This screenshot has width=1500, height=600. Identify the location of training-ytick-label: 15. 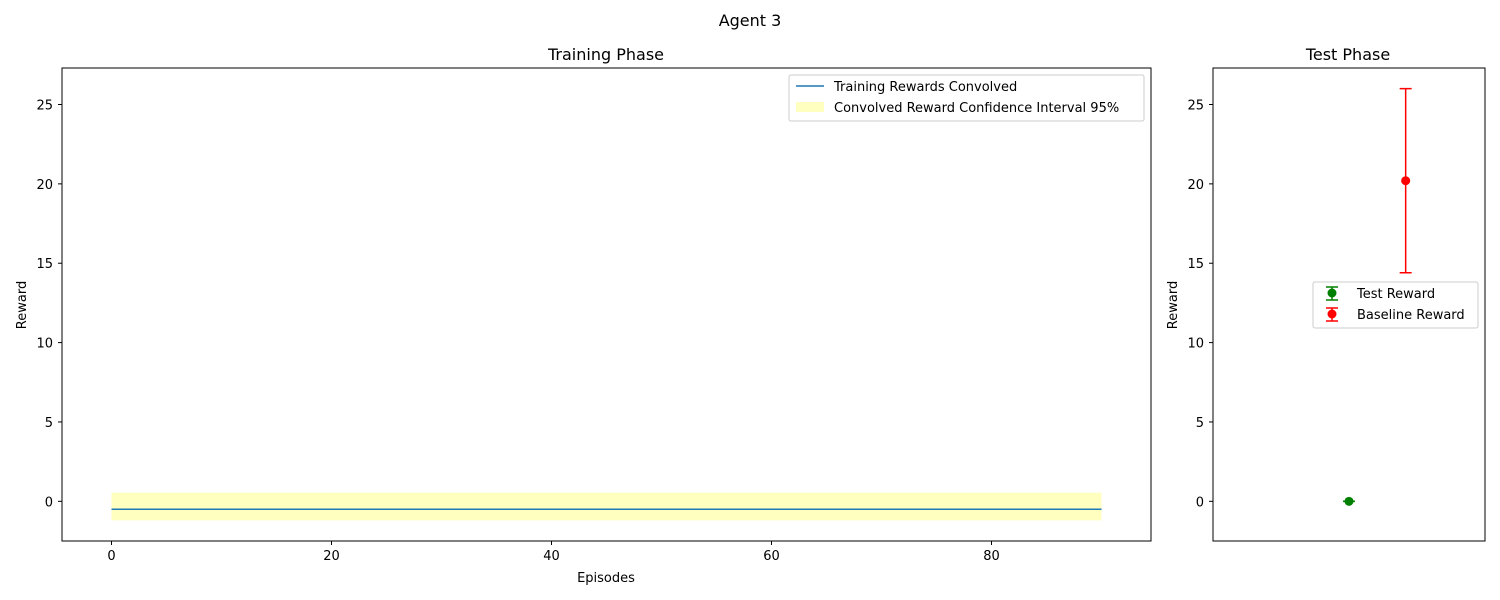
(44, 264).